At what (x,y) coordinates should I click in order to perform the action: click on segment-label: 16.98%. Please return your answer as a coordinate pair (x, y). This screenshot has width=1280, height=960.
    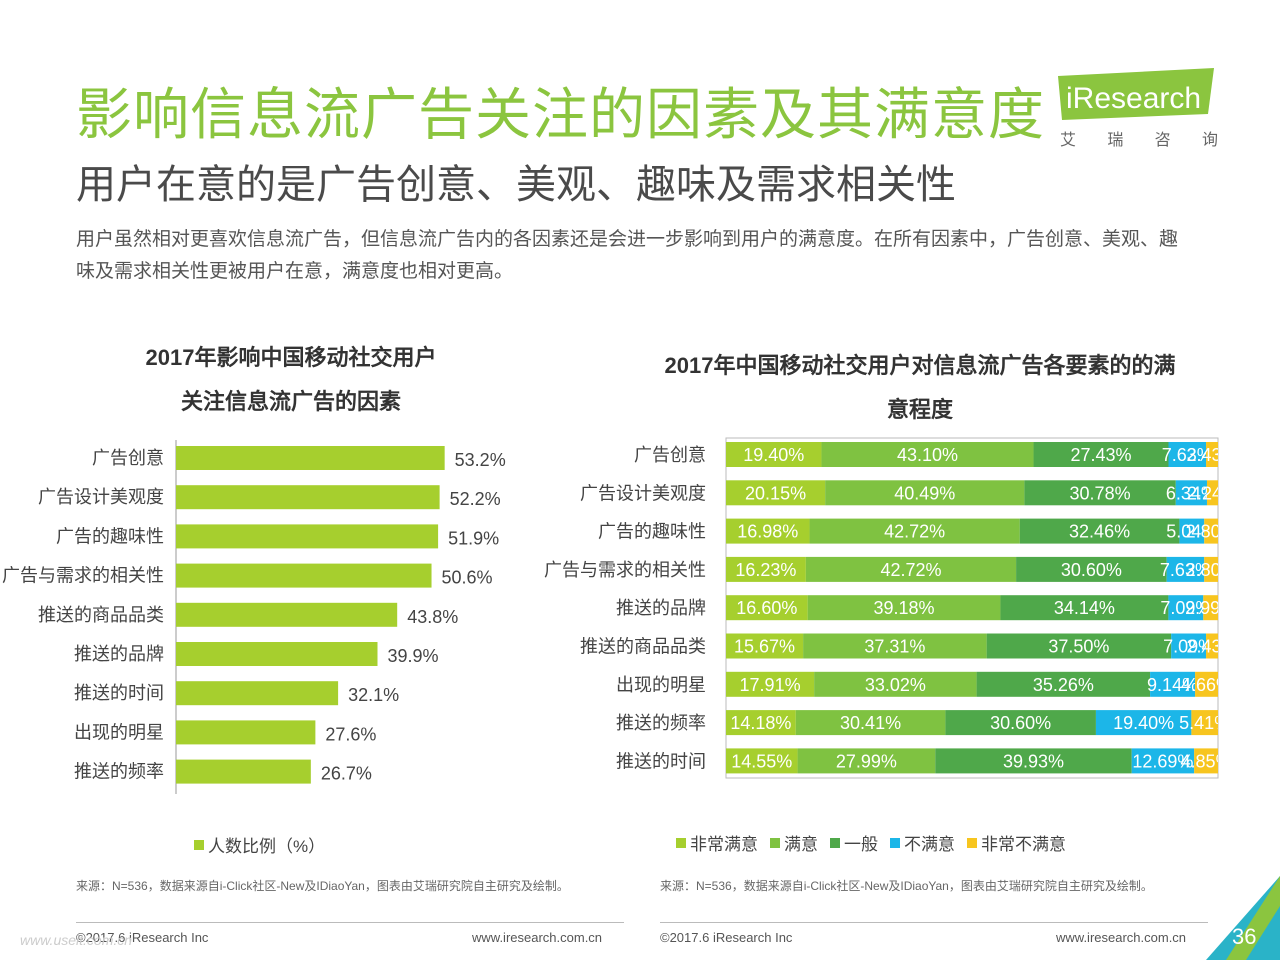
    Looking at the image, I should click on (767, 532).